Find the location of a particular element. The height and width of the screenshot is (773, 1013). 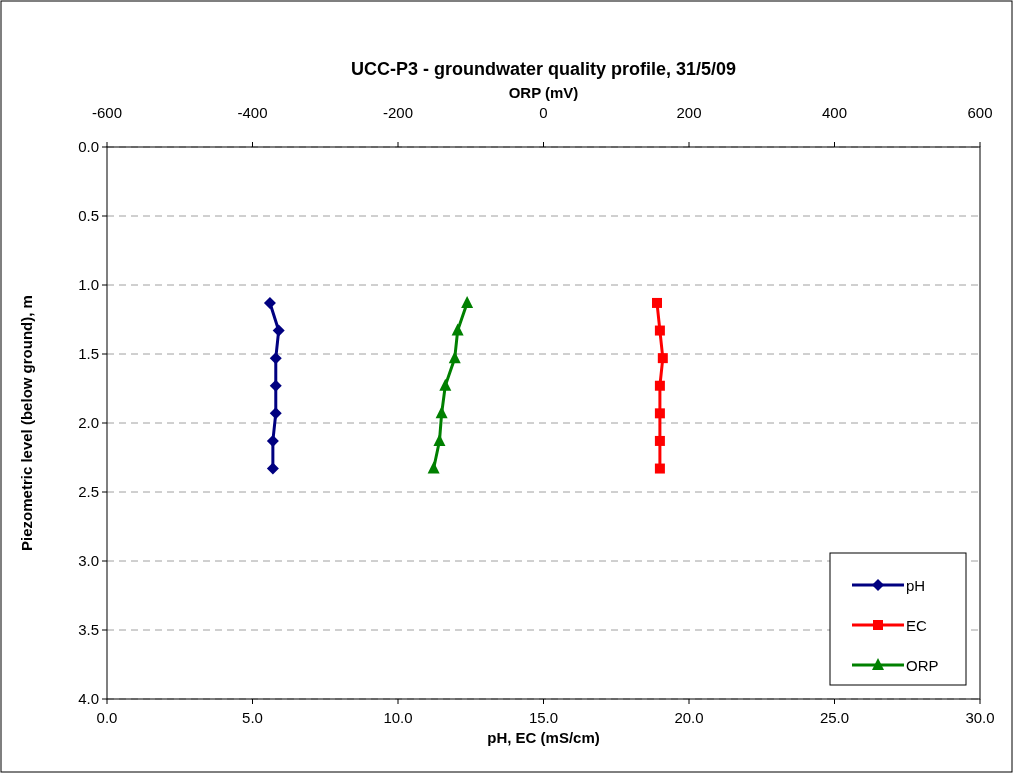

y-tick-label: 3.0 is located at coordinates (88, 560).